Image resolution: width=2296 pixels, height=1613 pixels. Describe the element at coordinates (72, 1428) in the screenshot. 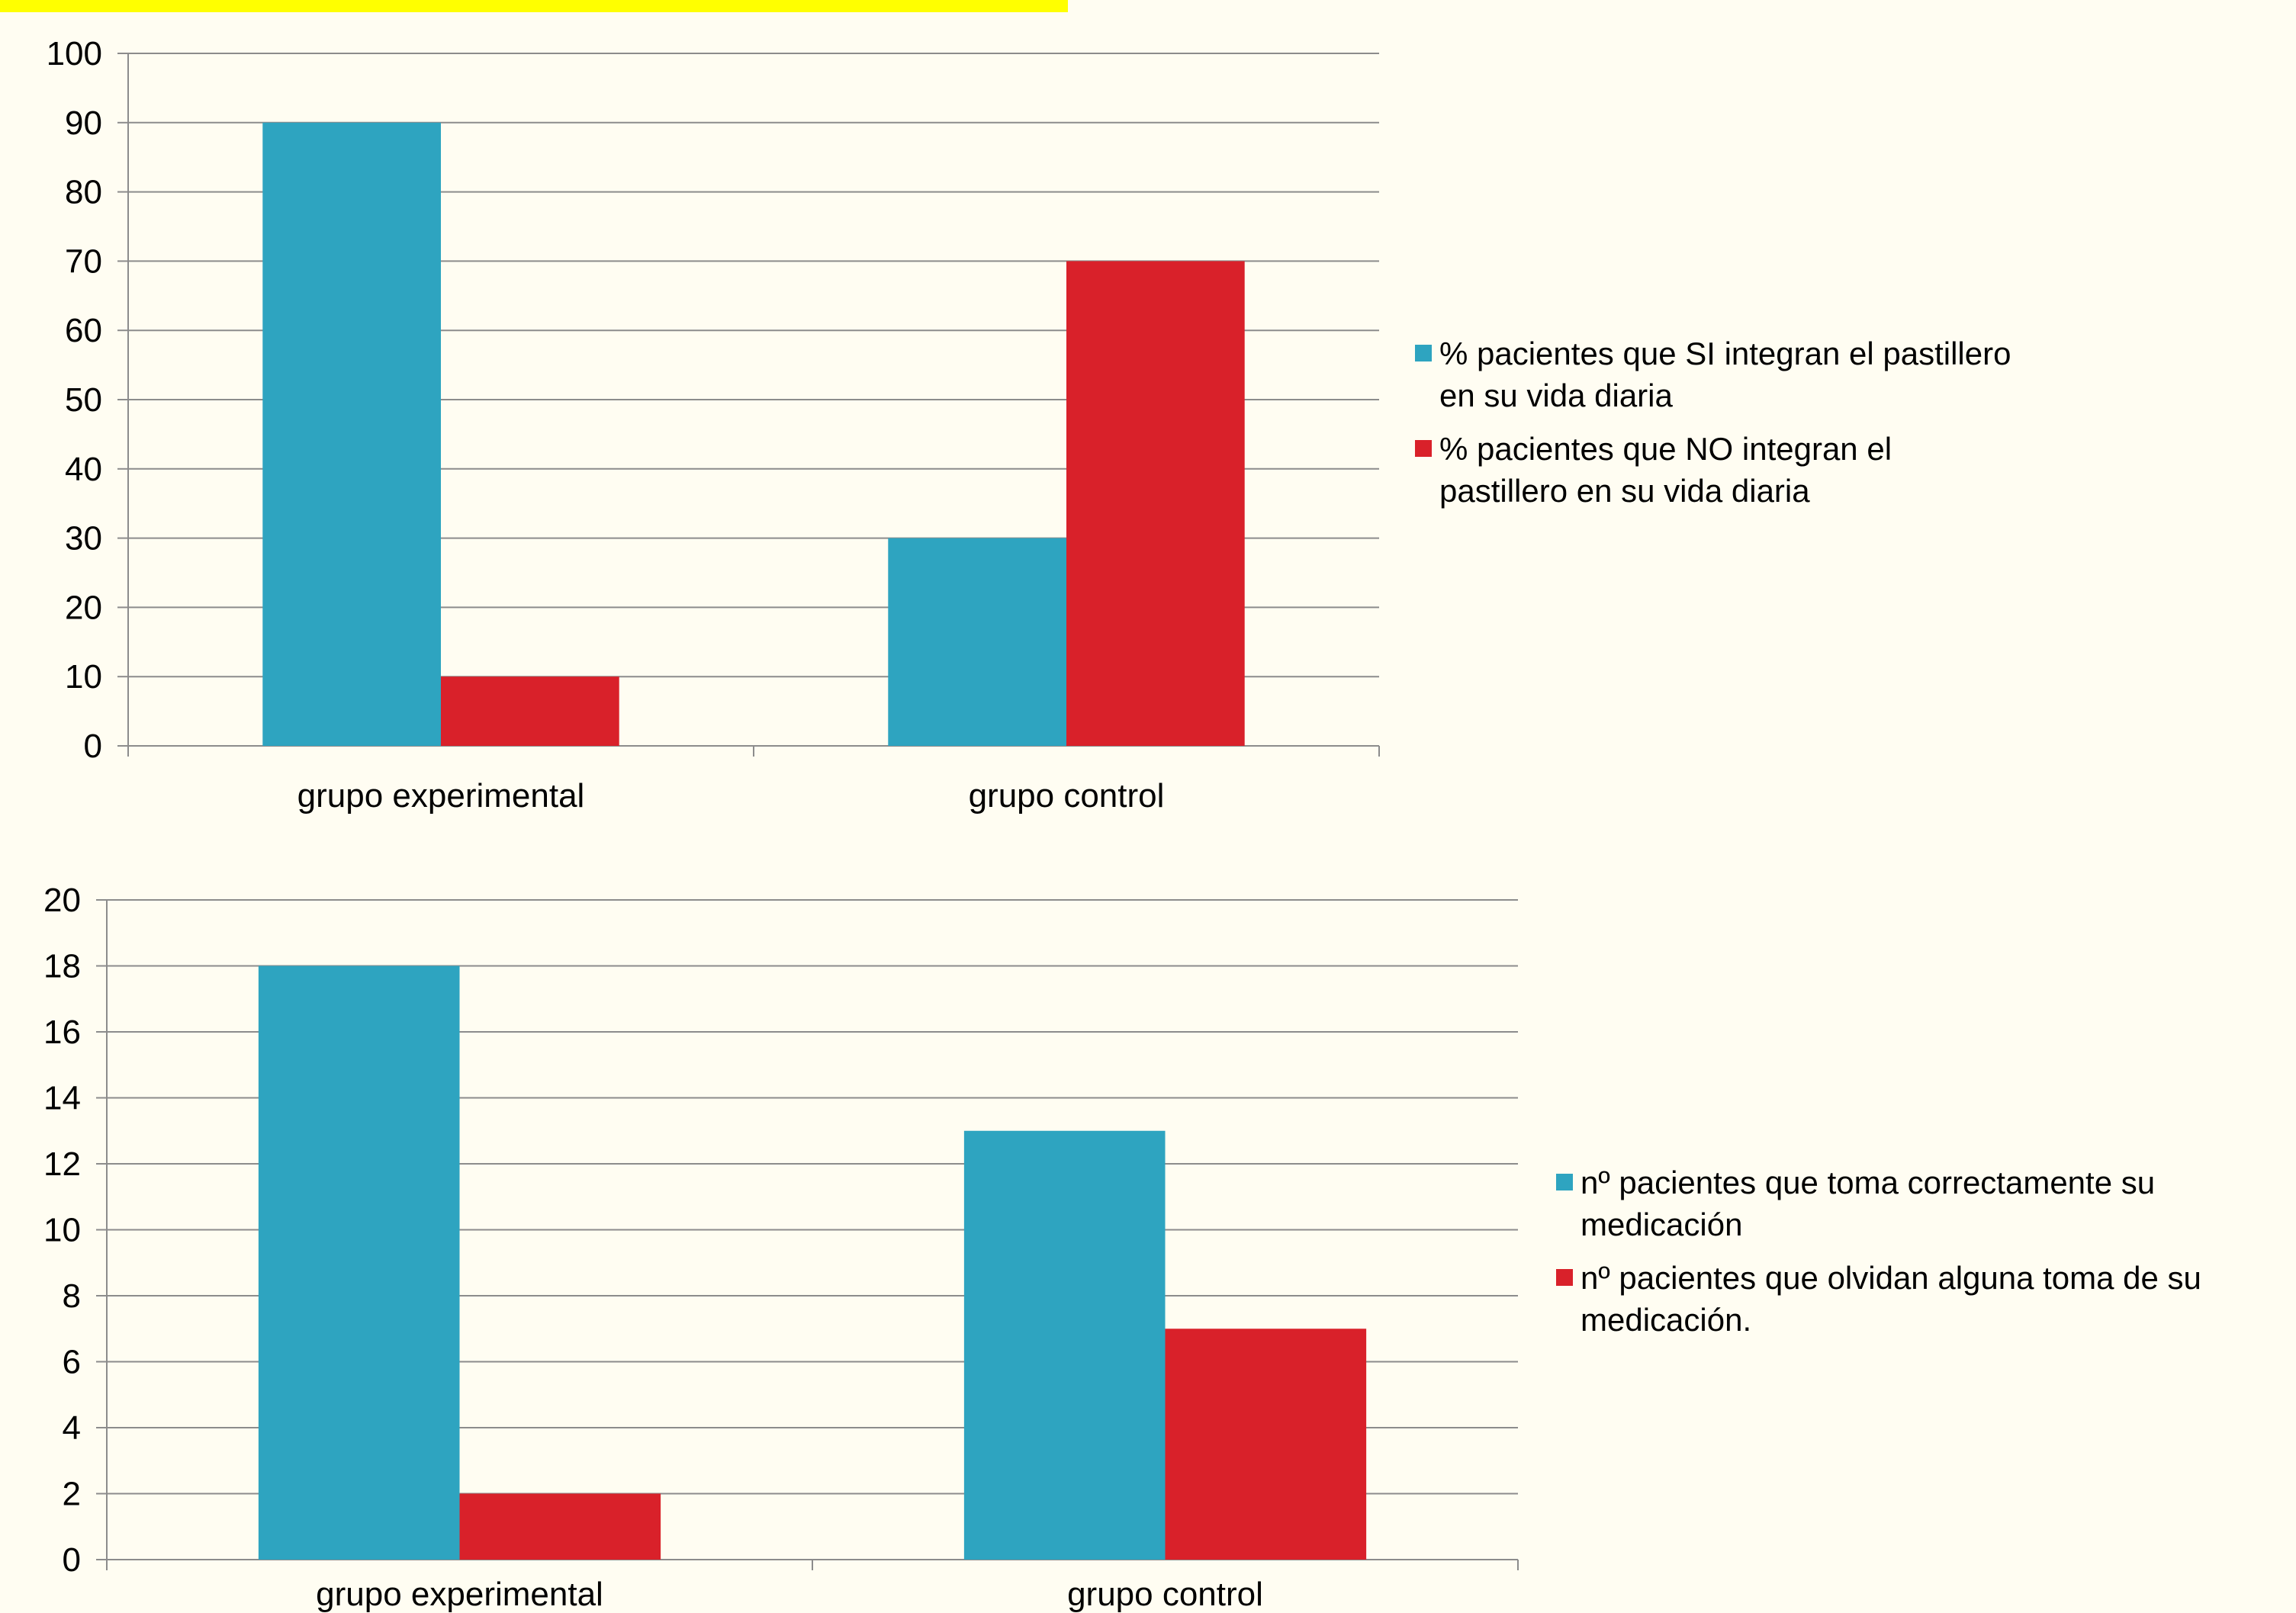

I see `y-tick-label: 4` at that location.